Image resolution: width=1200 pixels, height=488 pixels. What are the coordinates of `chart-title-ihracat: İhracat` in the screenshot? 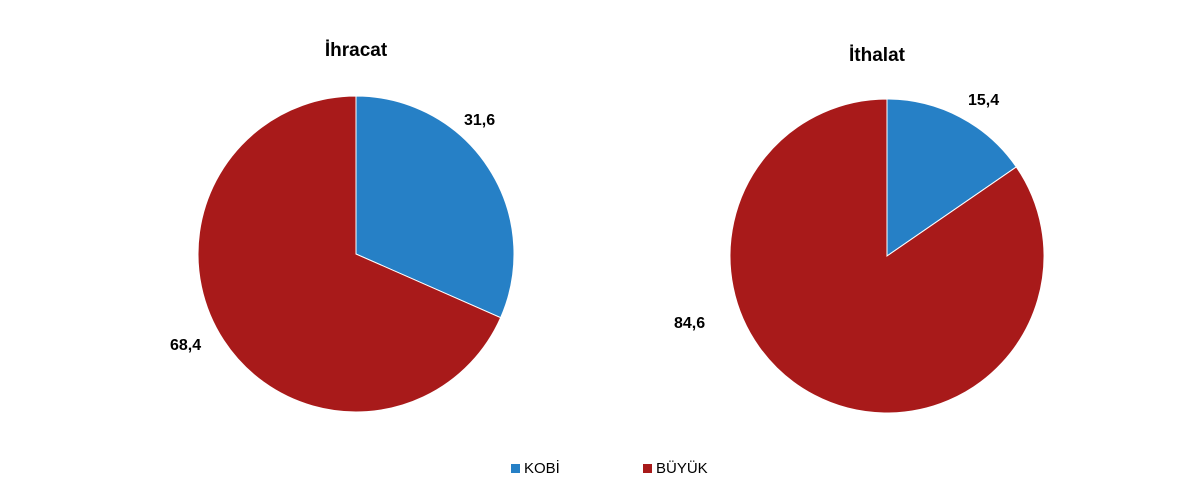 It's located at (356, 50).